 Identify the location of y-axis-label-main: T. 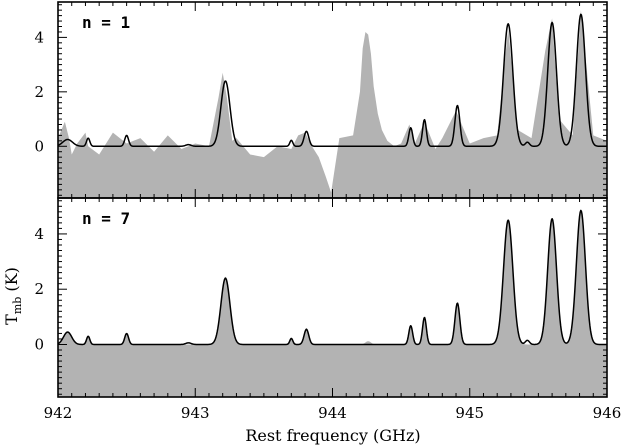
(11, 319).